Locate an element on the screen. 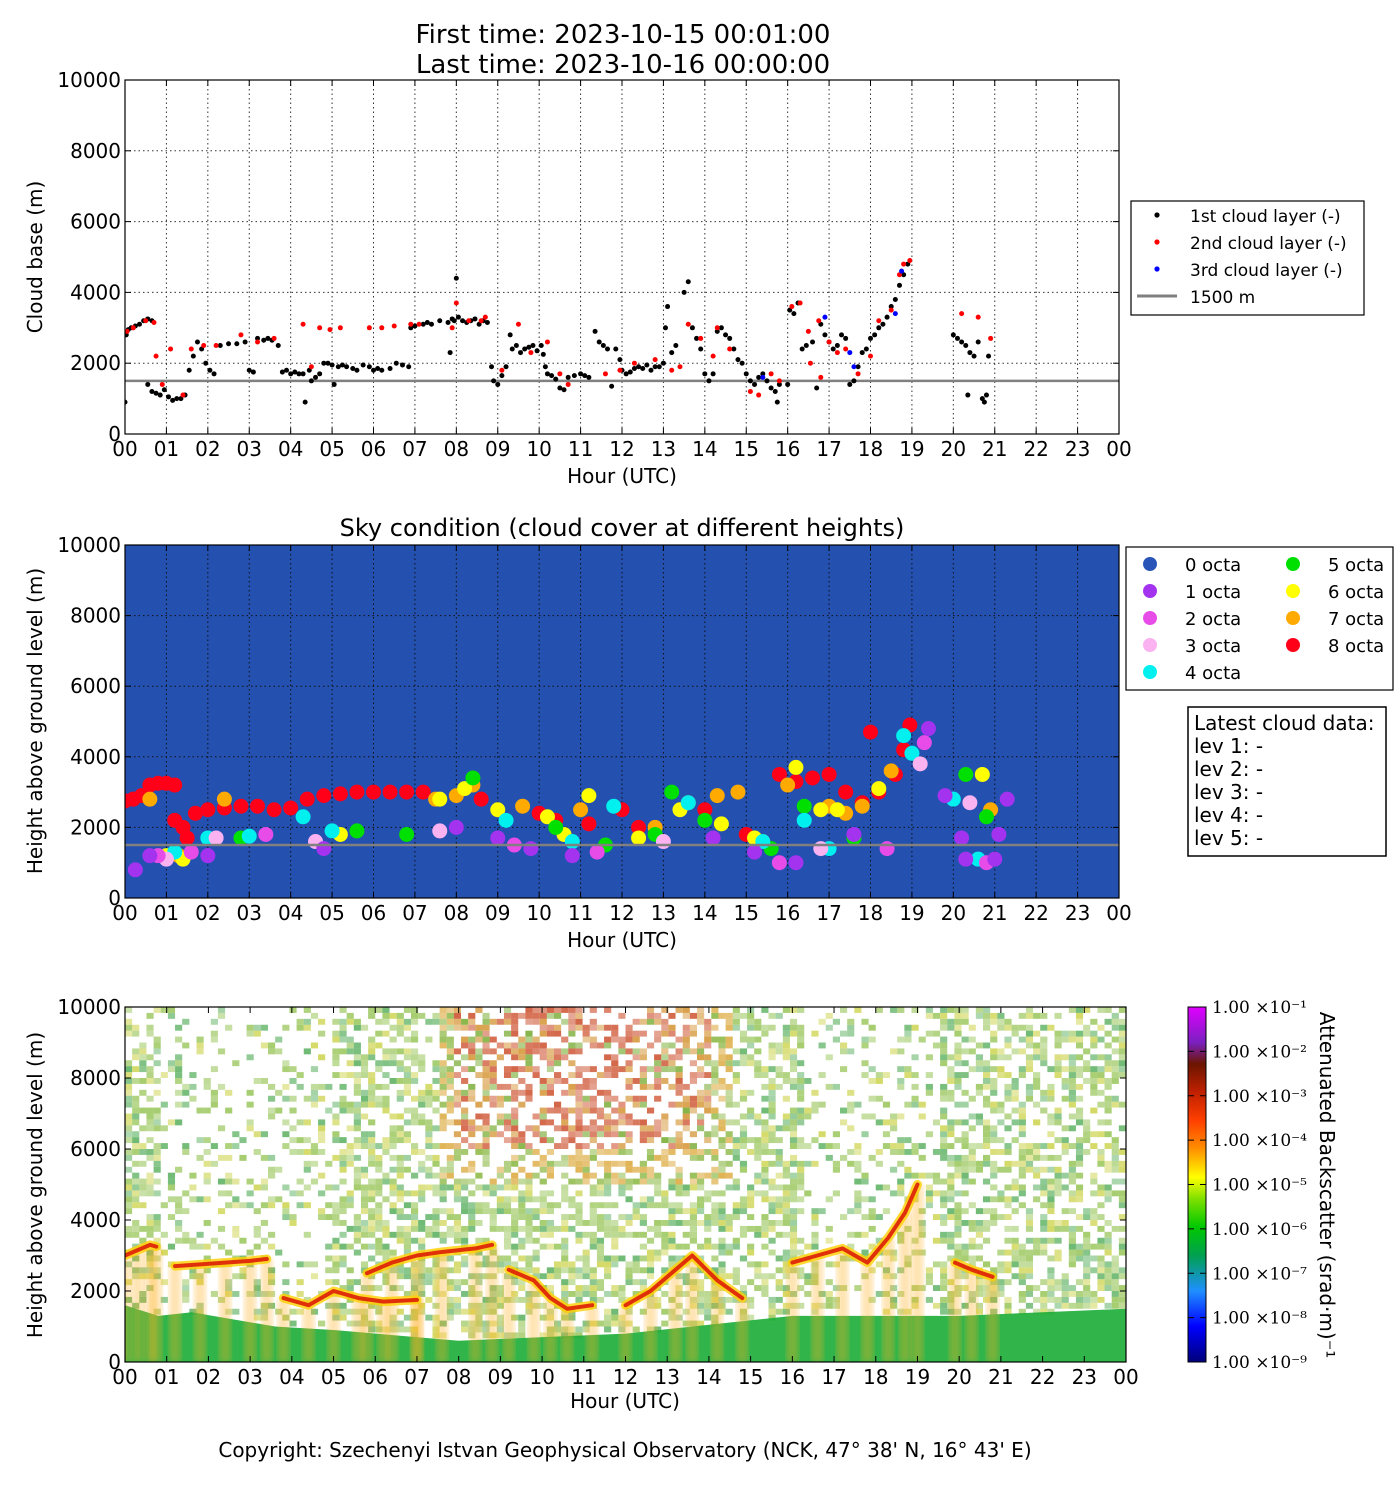 The height and width of the screenshot is (1500, 1400). second-layer-point is located at coordinates (330, 330).